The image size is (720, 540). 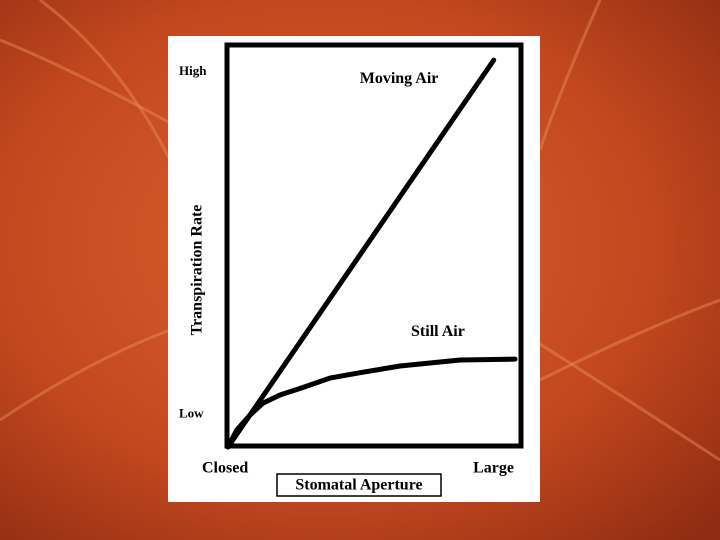 I want to click on series-line, so click(x=371, y=403).